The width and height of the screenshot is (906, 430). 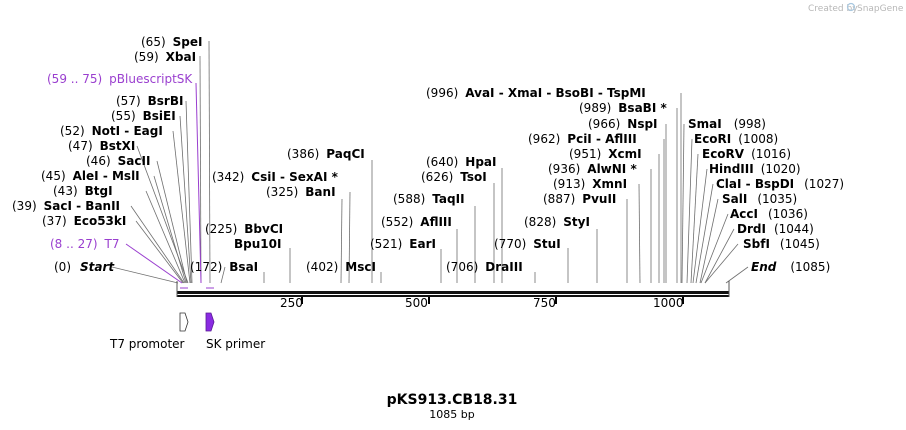 I want to click on site-label-sacii: (46) SacII, so click(x=118, y=161).